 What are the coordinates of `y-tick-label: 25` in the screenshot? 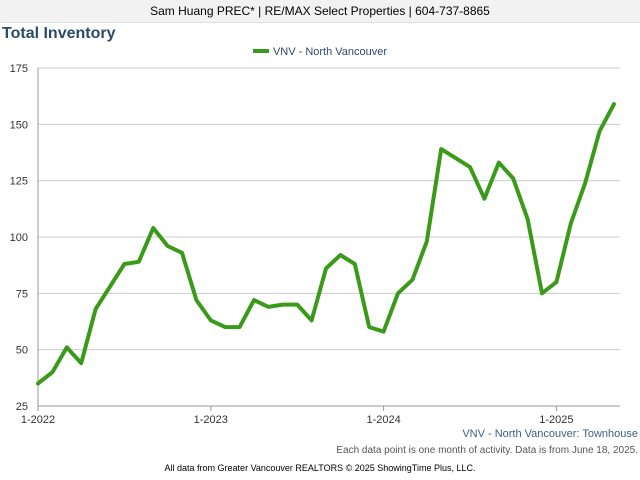 It's located at (22, 407).